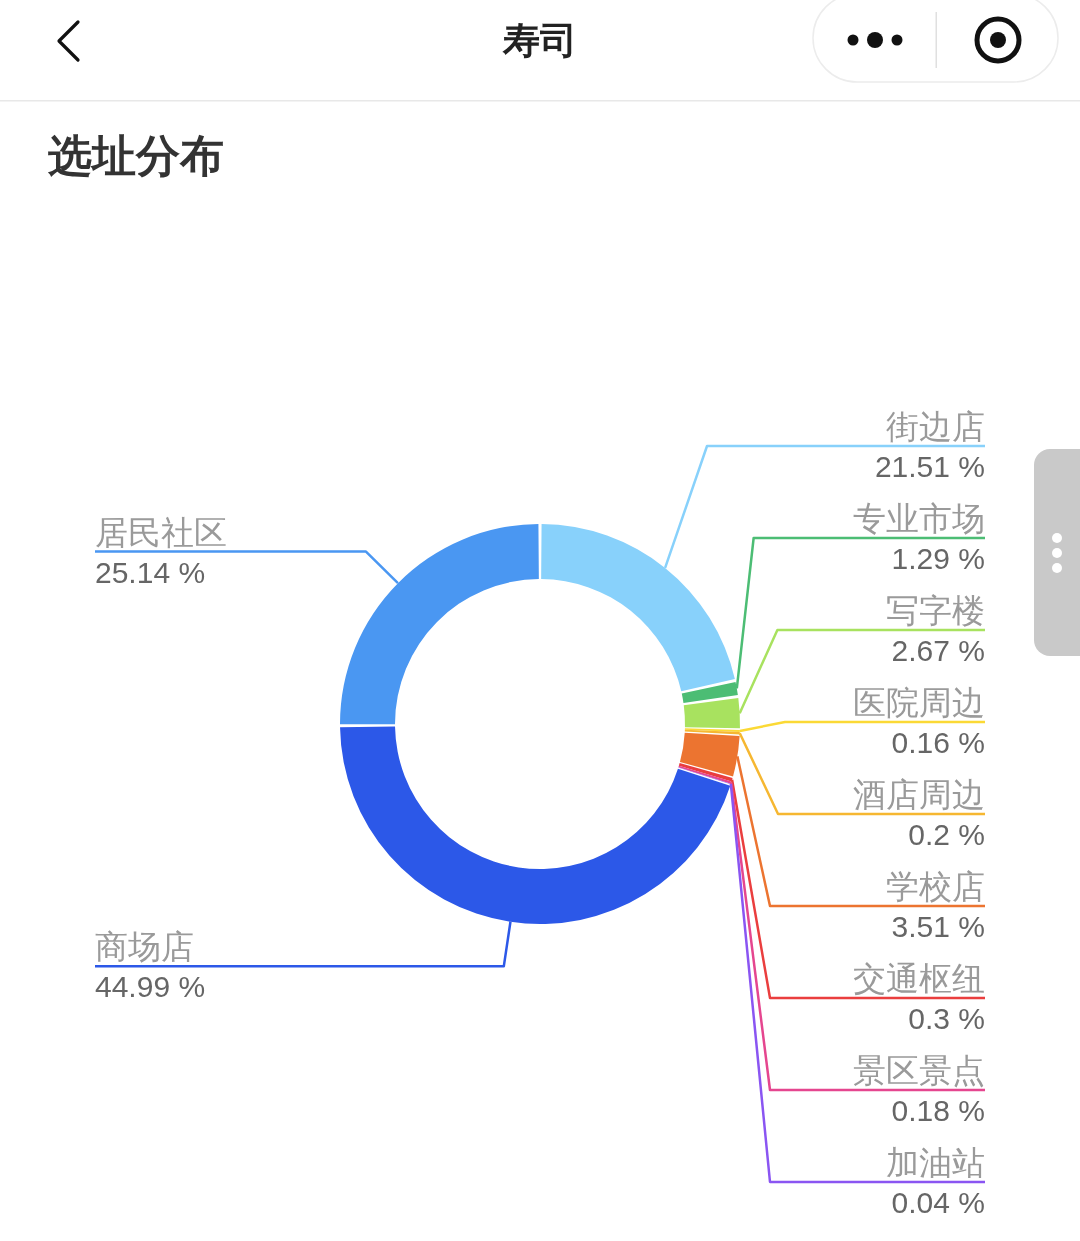 This screenshot has width=1080, height=1241. I want to click on slice-label: 写字楼, so click(935, 610).